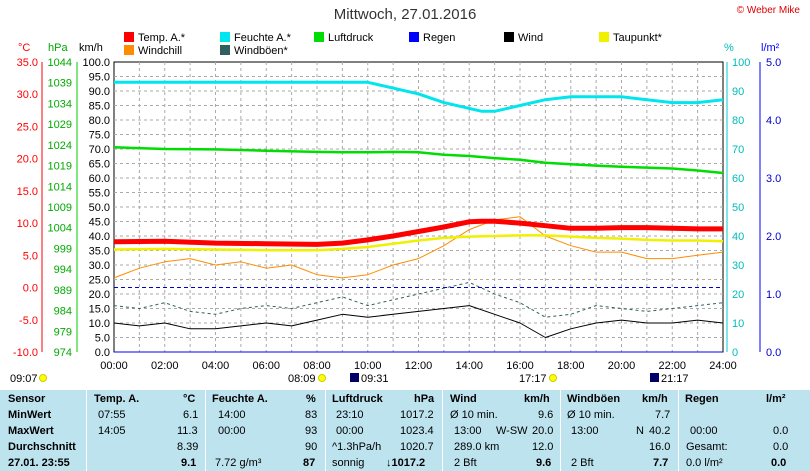  What do you see at coordinates (537, 399) in the screenshot?
I see `summary-unit-wind: km/h` at bounding box center [537, 399].